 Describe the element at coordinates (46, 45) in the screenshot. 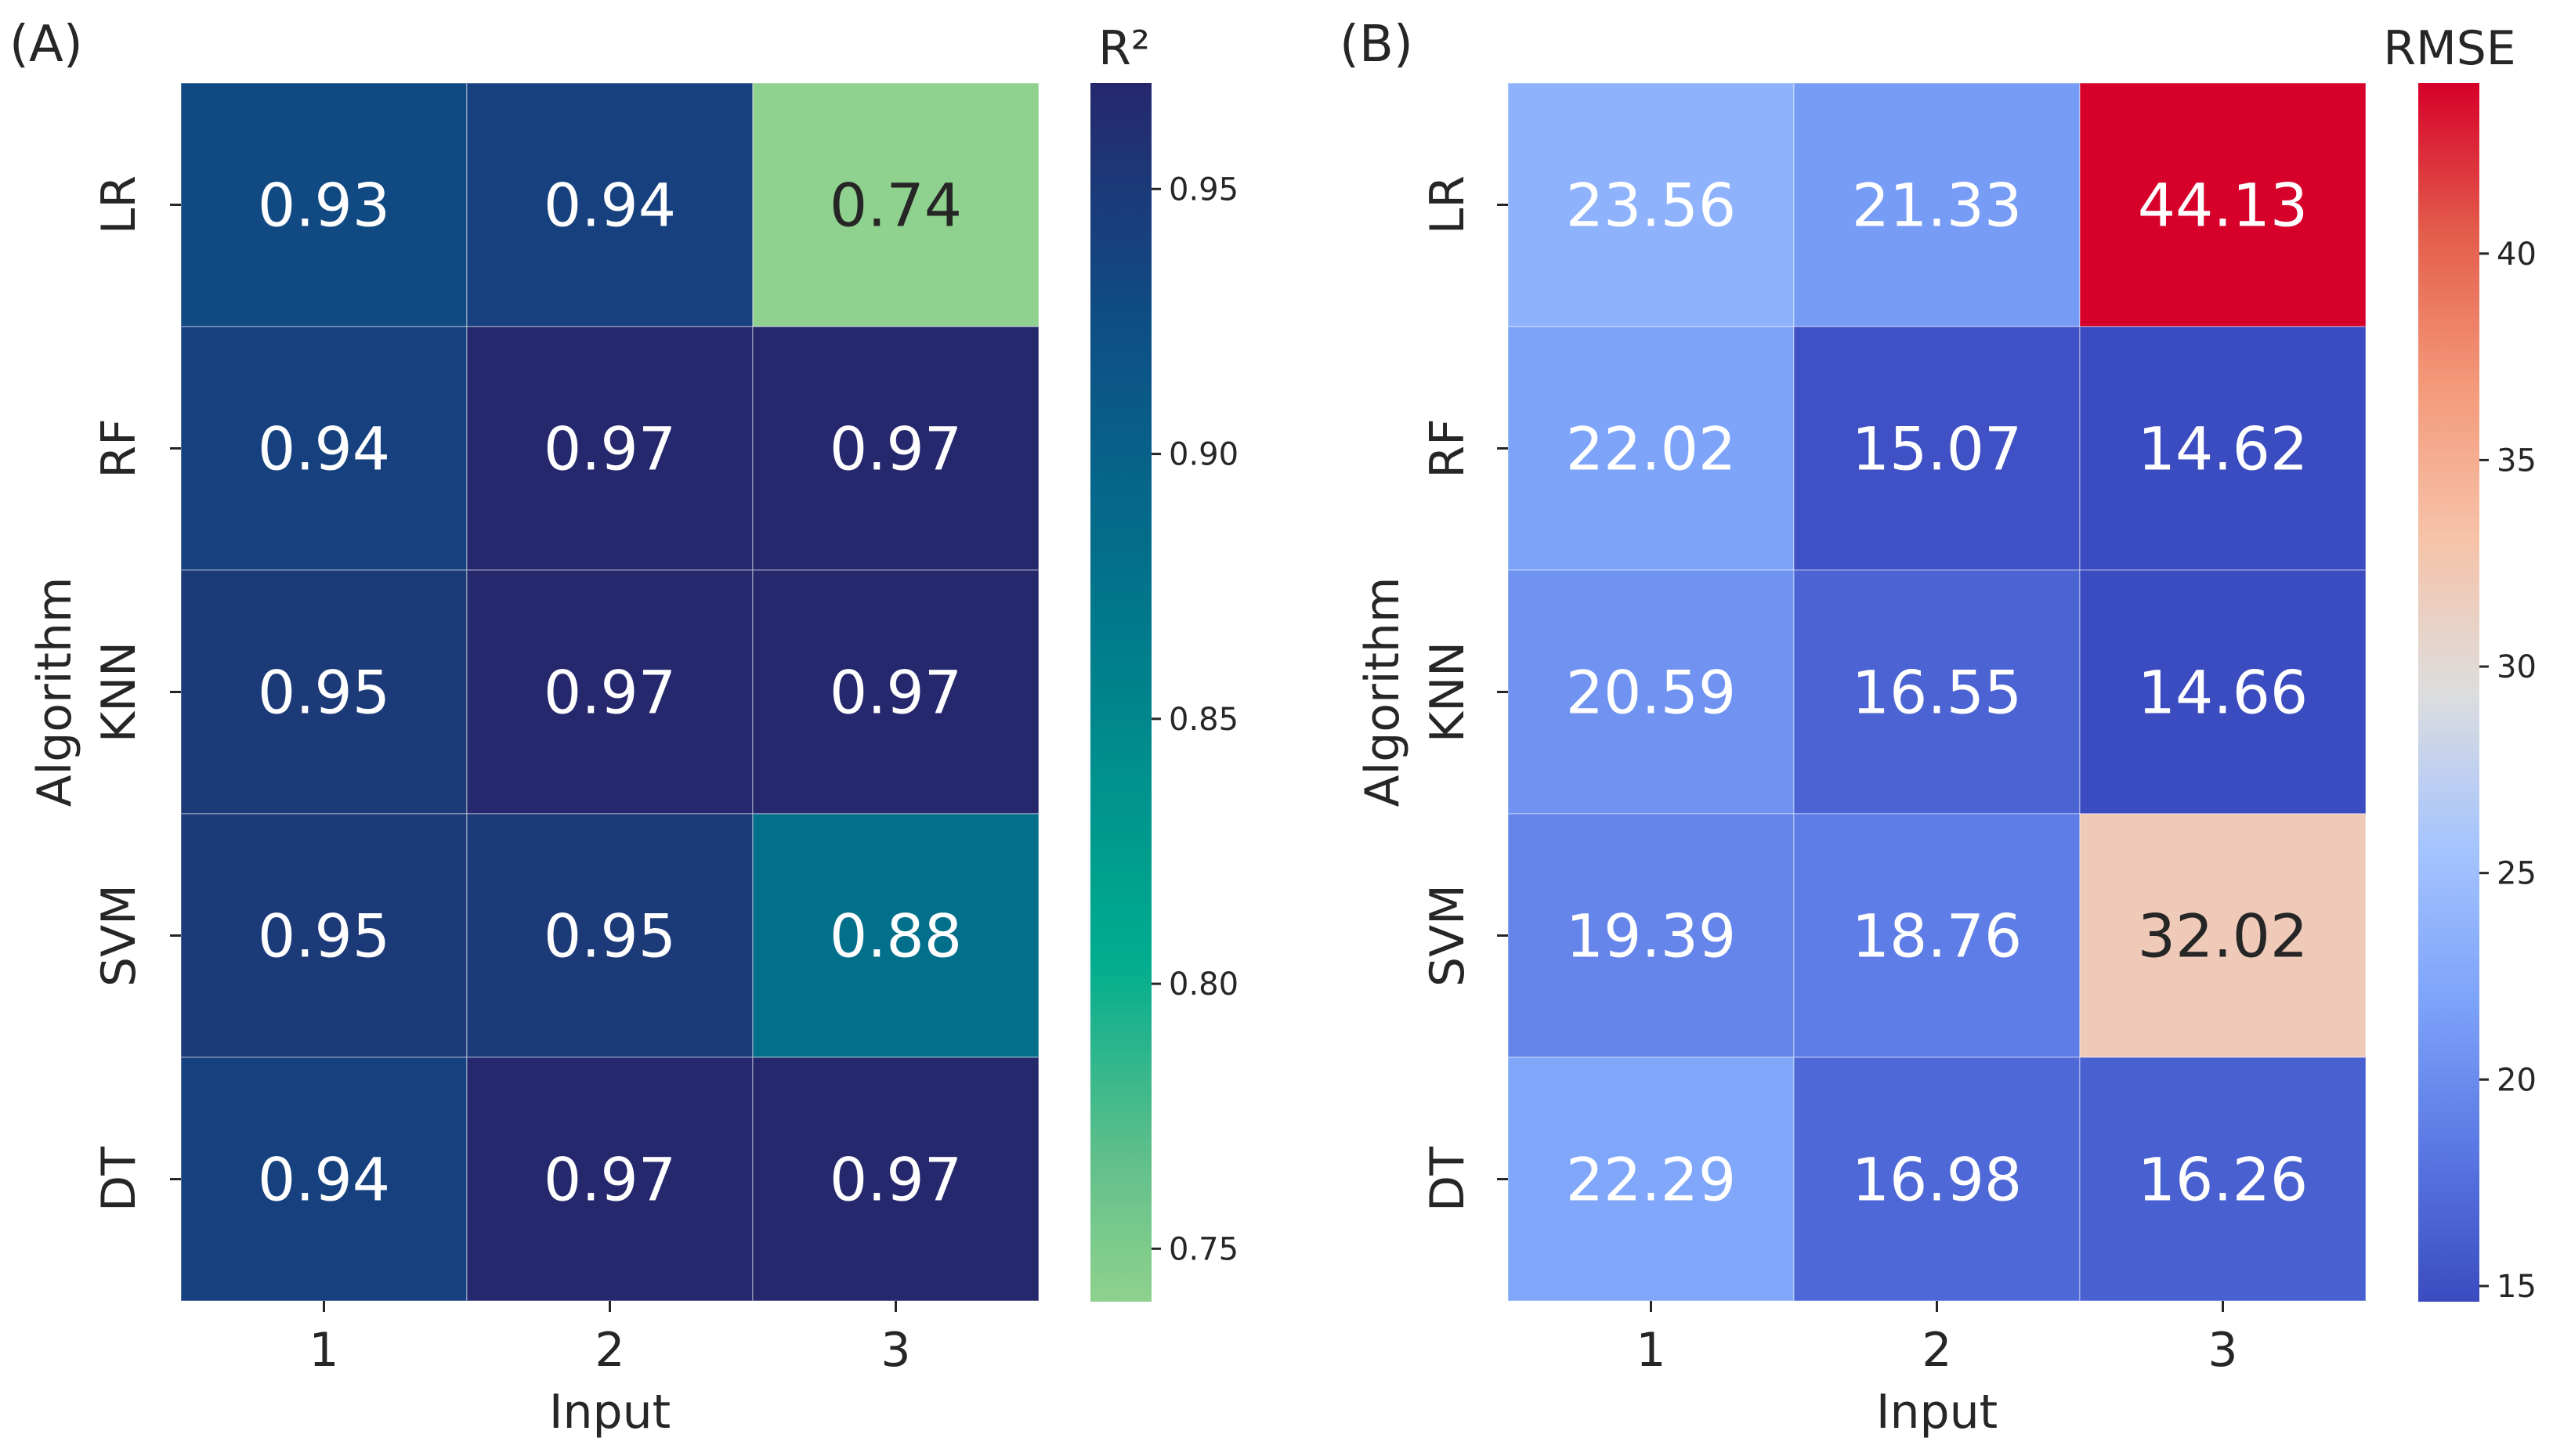

I see `panel-label: (A)` at that location.